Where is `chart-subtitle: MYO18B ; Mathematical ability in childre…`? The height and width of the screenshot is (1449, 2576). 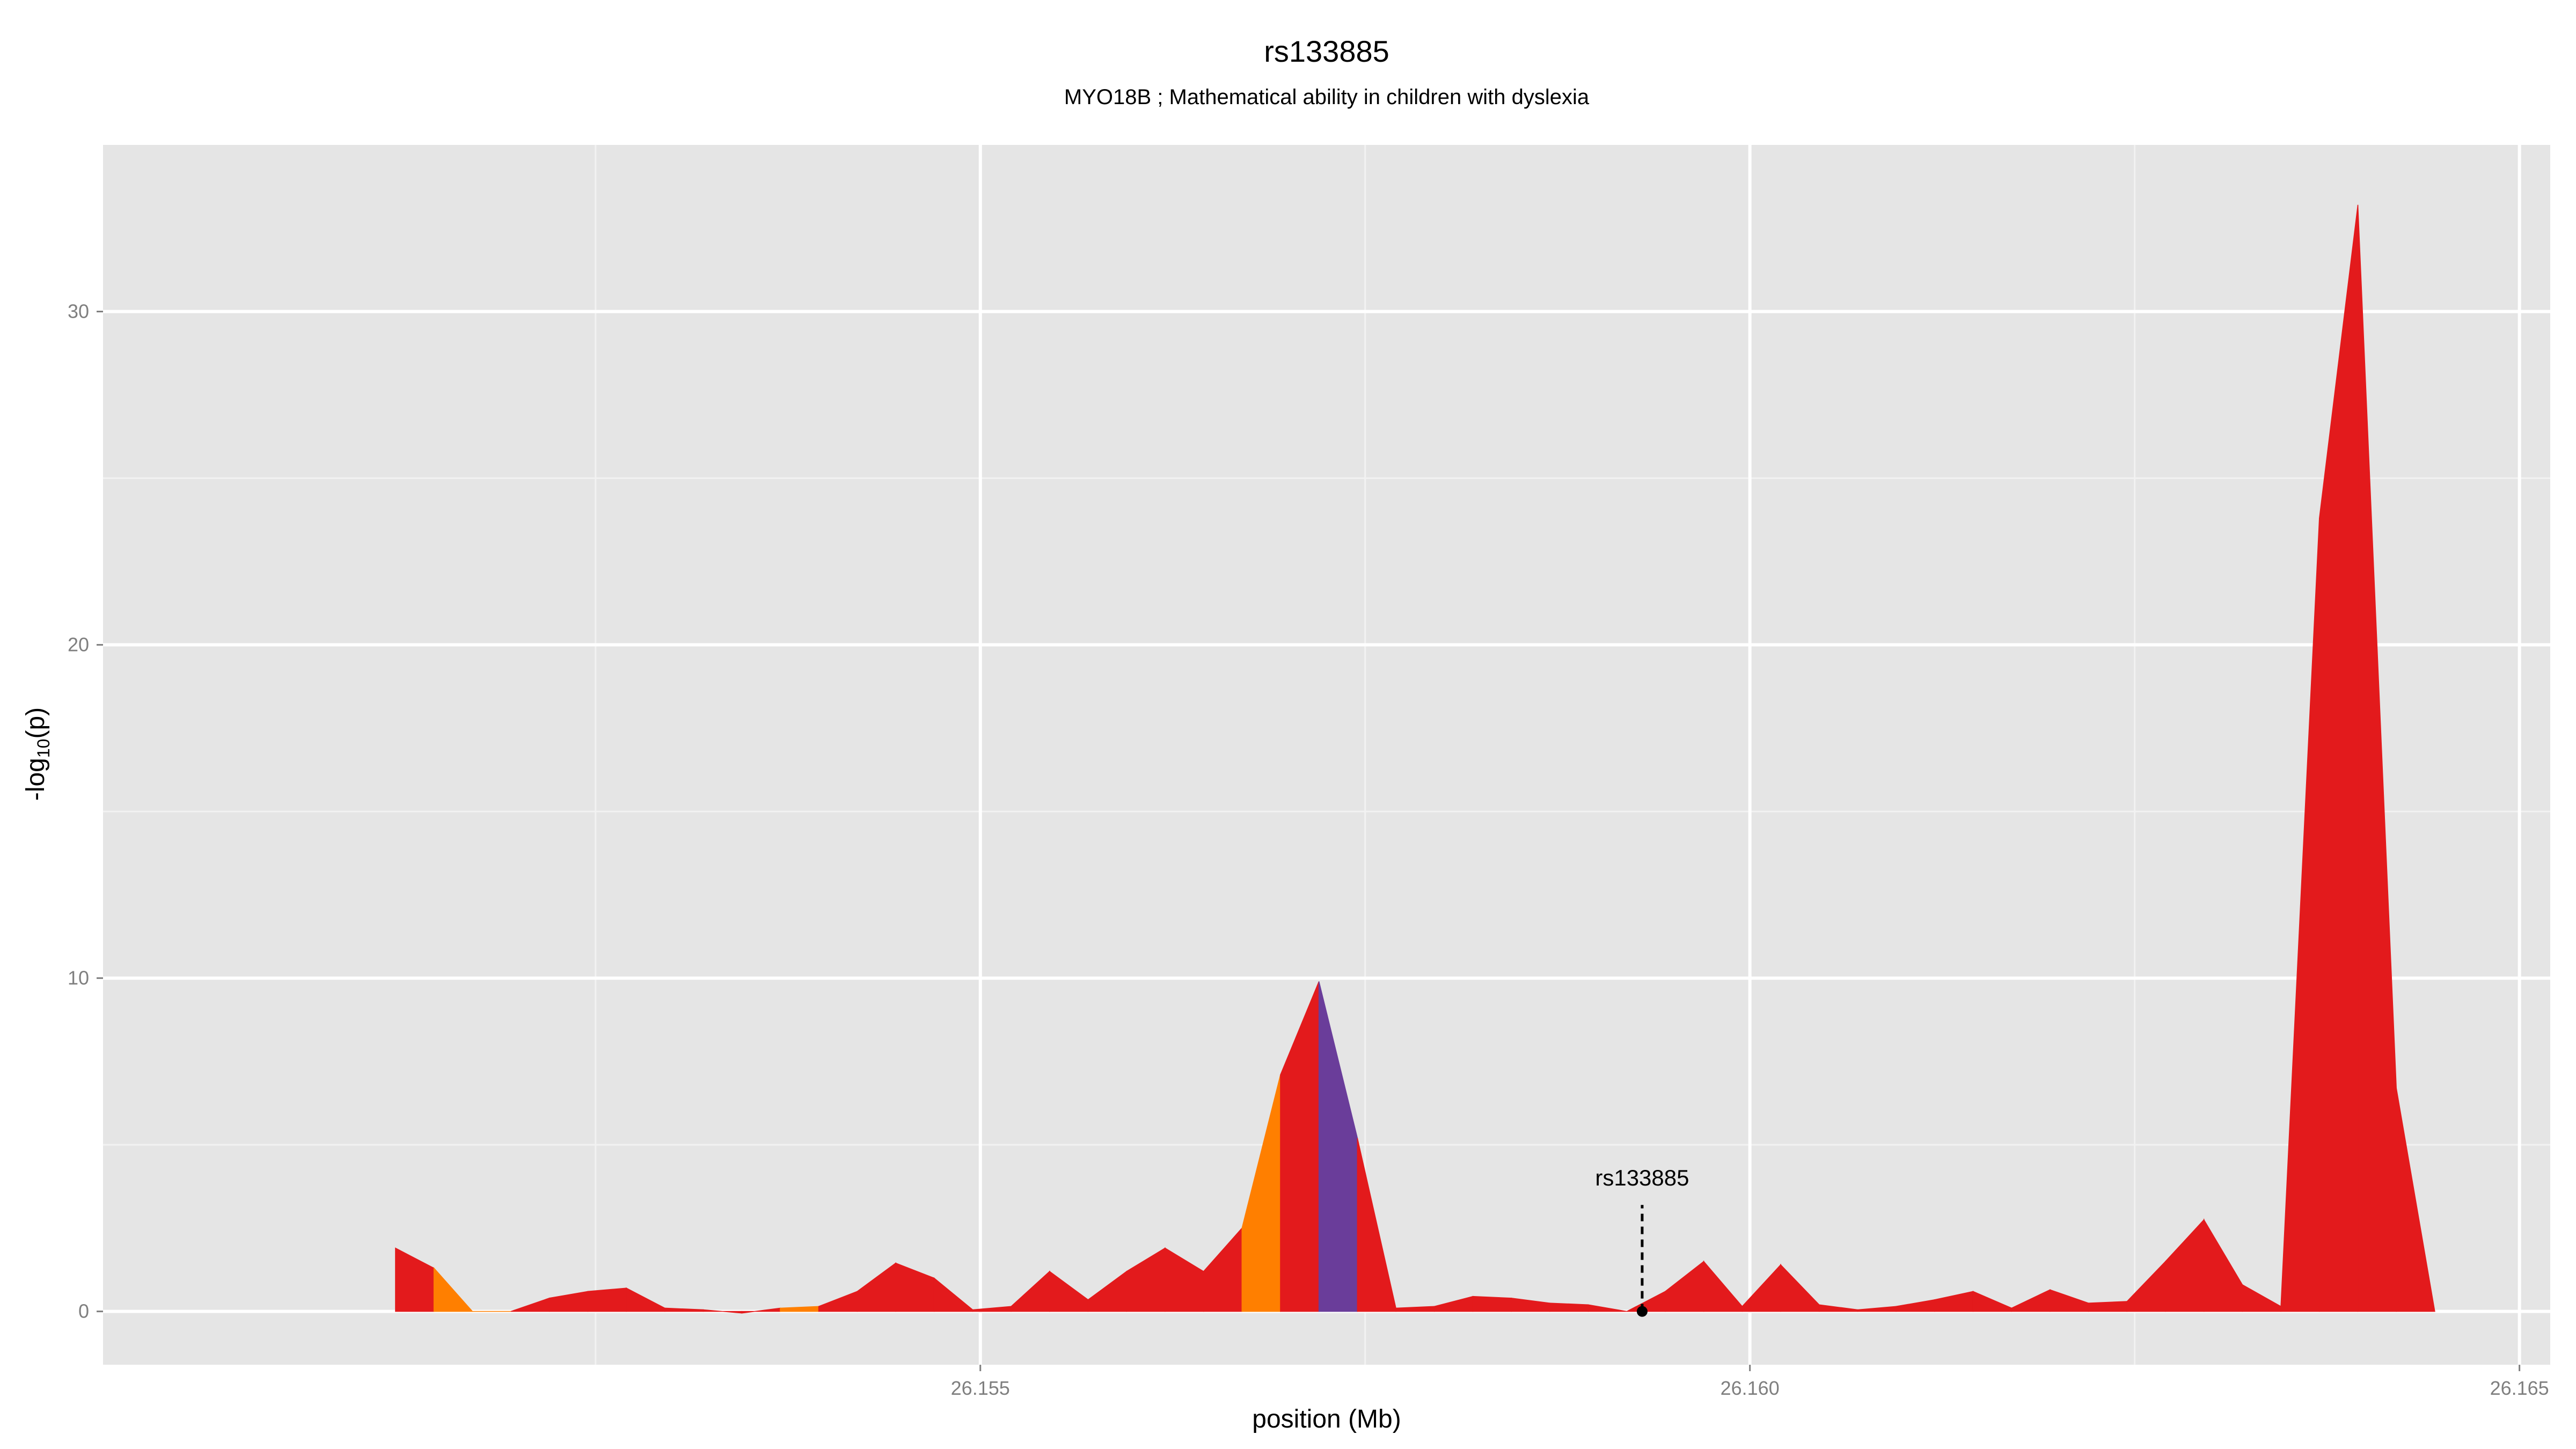
chart-subtitle: MYO18B ; Mathematical ability in childre… is located at coordinates (1327, 97).